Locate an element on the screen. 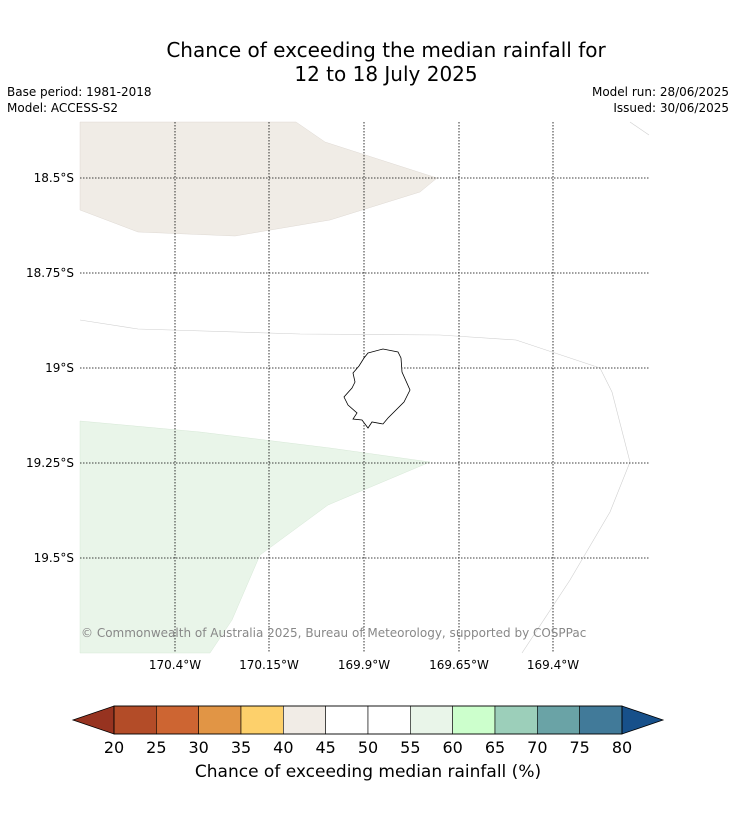  colorbar-frame is located at coordinates (368, 720).